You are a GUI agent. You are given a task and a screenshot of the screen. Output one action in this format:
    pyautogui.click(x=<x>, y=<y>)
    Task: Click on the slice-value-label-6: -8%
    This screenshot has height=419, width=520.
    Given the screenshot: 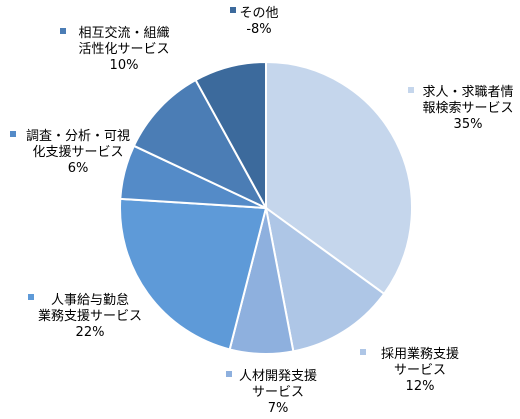 What is the action you would take?
    pyautogui.click(x=258, y=29)
    